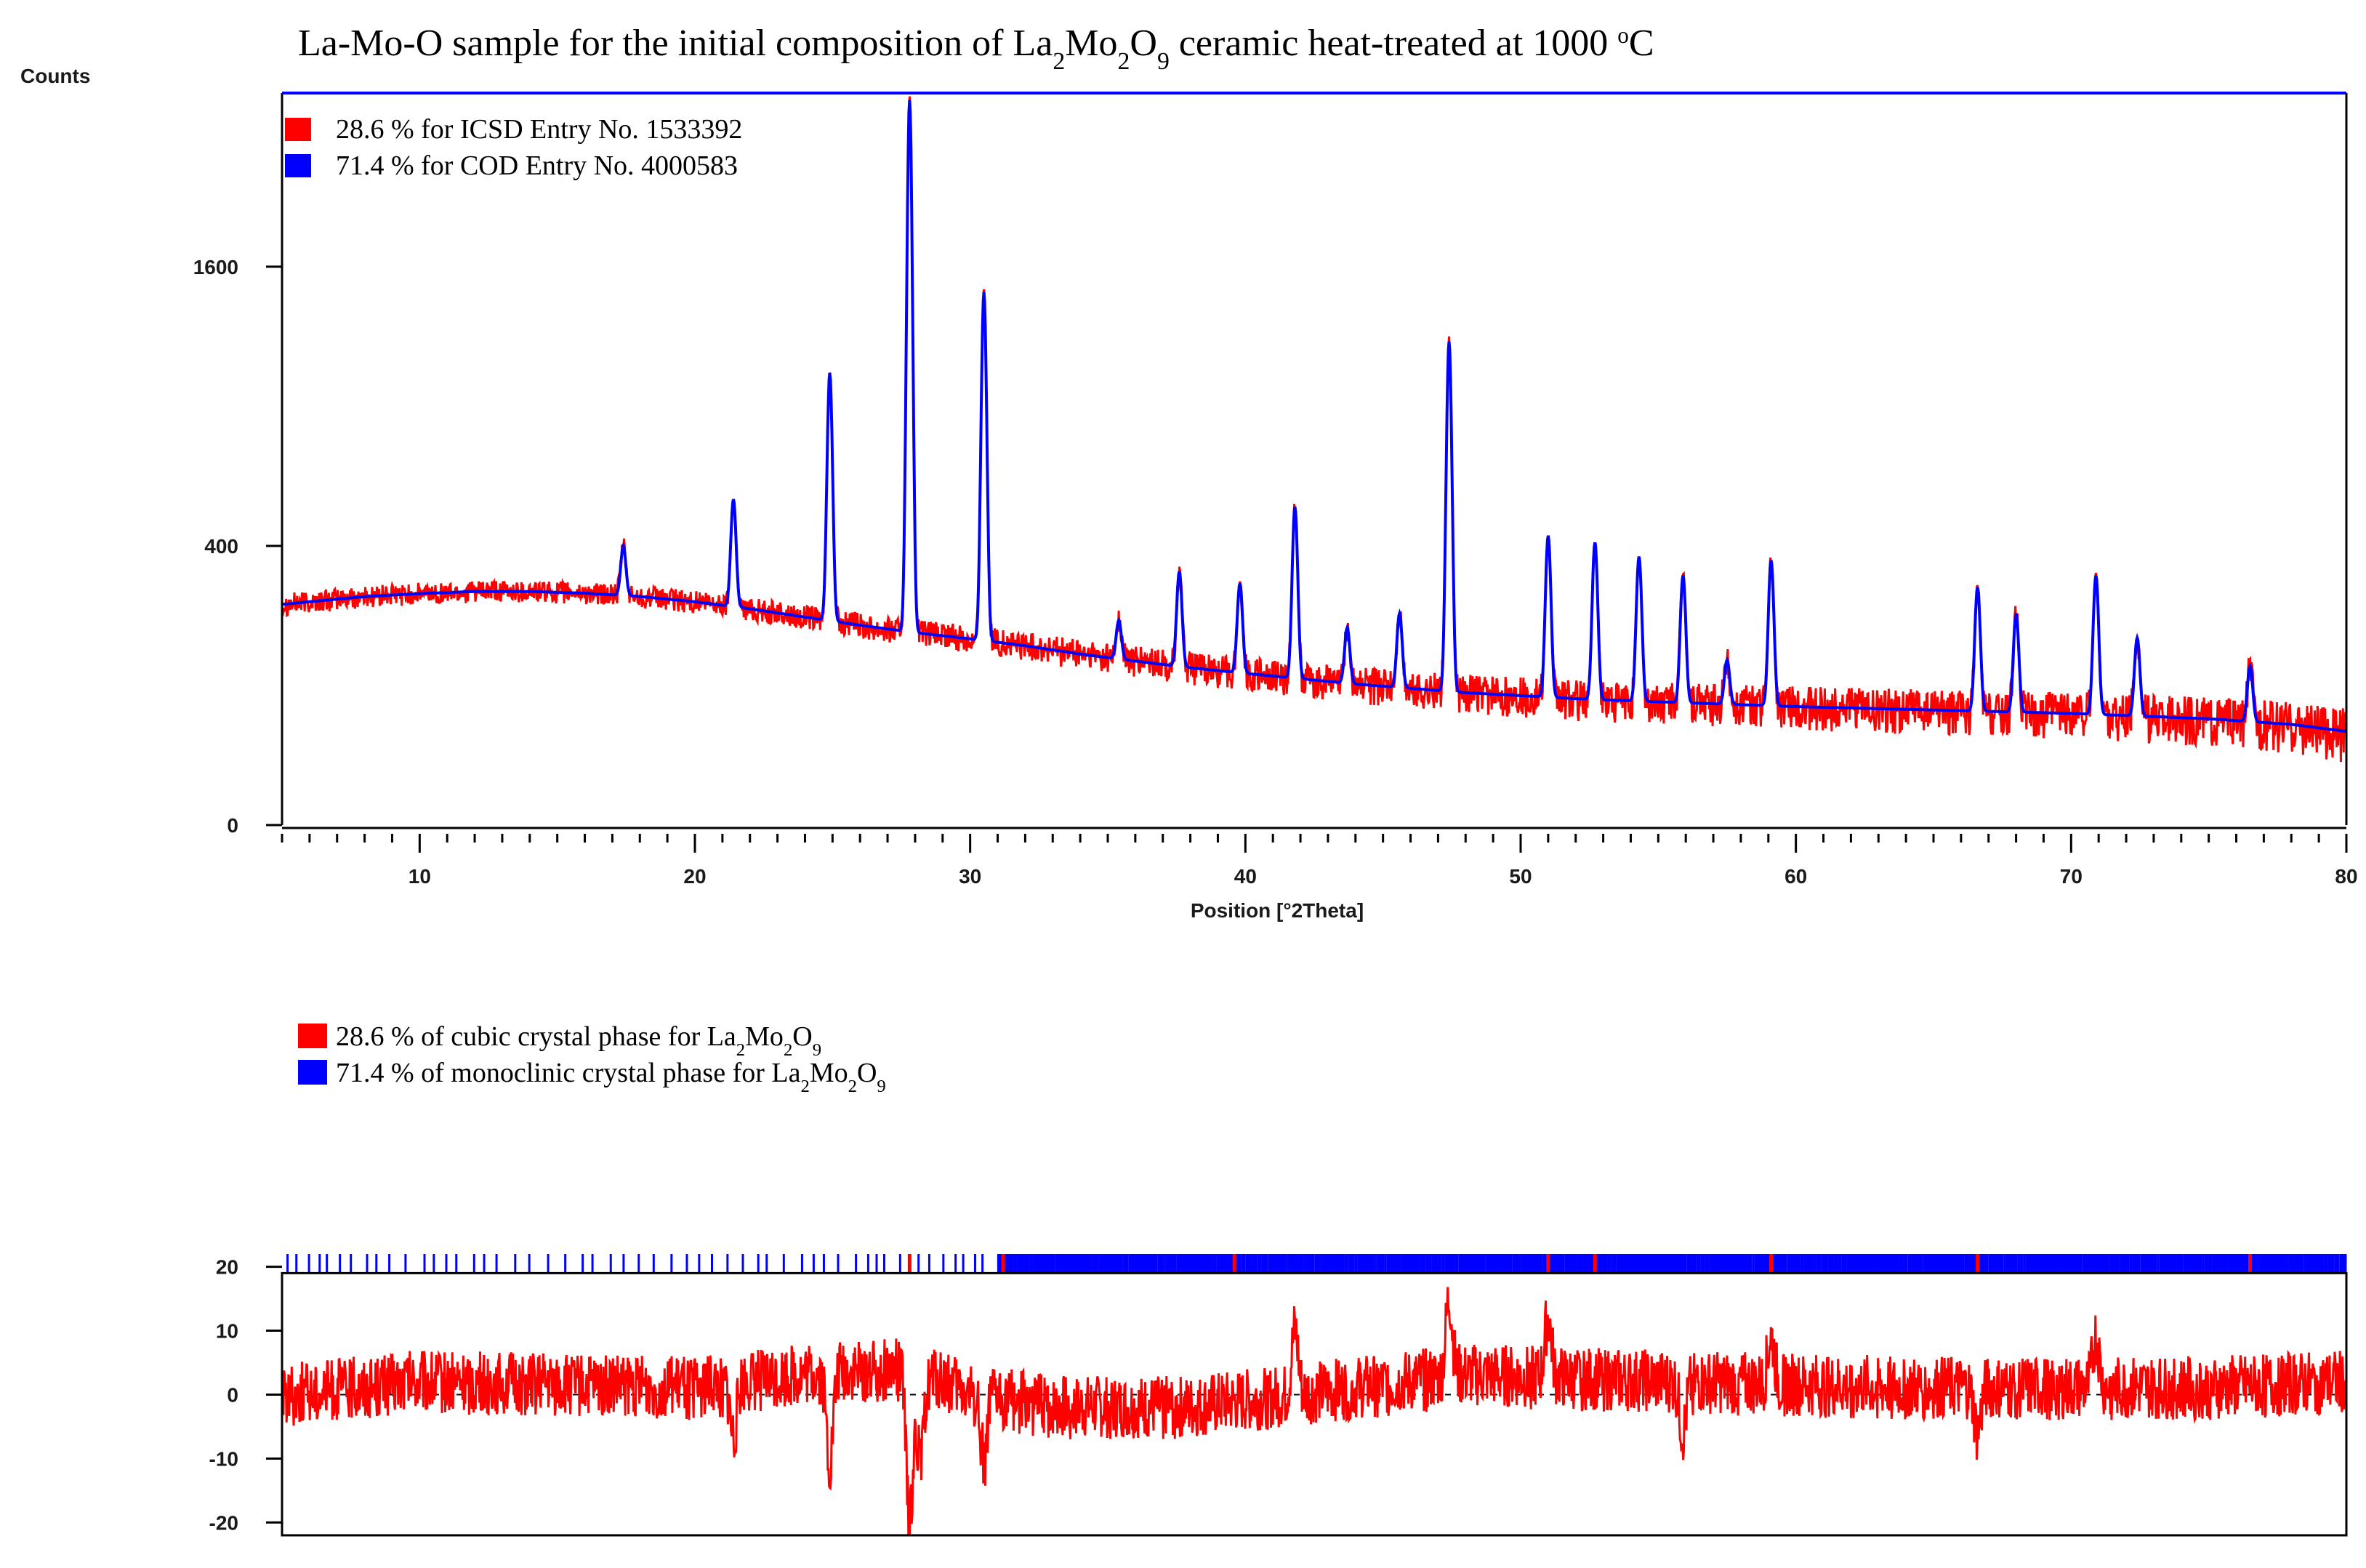  I want to click on residual-line, so click(1315, 1411).